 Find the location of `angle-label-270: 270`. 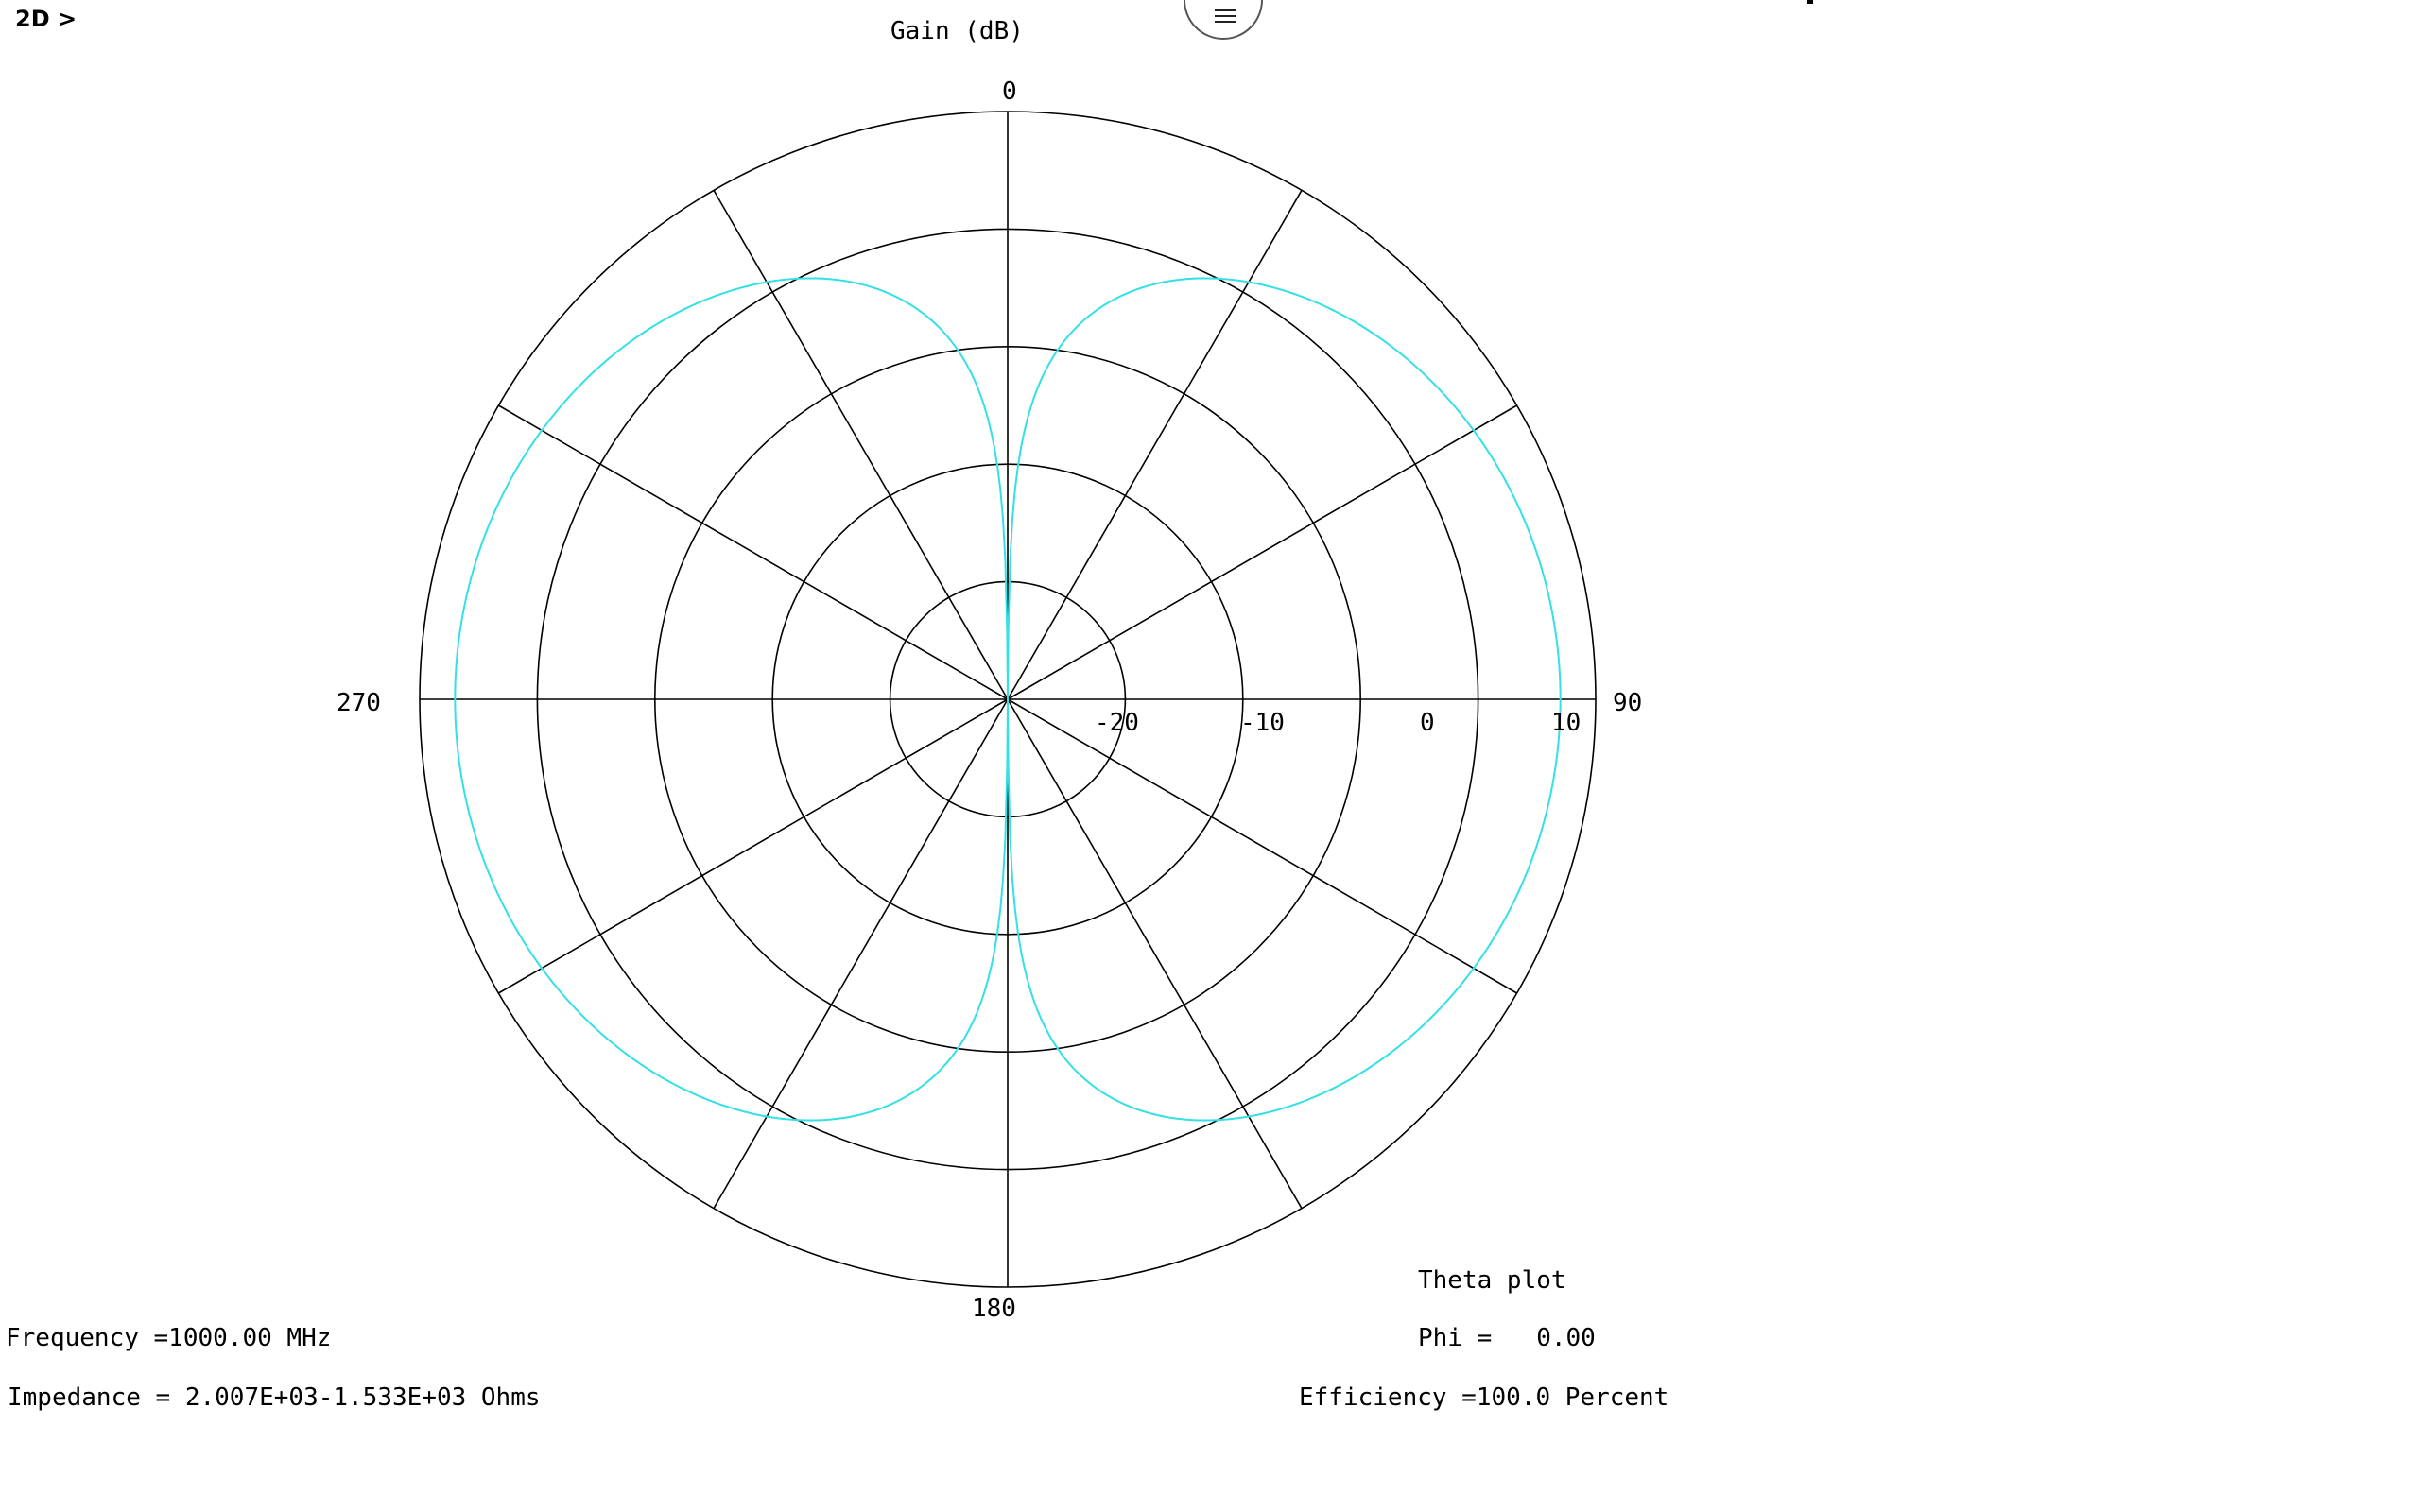

angle-label-270: 270 is located at coordinates (359, 703).